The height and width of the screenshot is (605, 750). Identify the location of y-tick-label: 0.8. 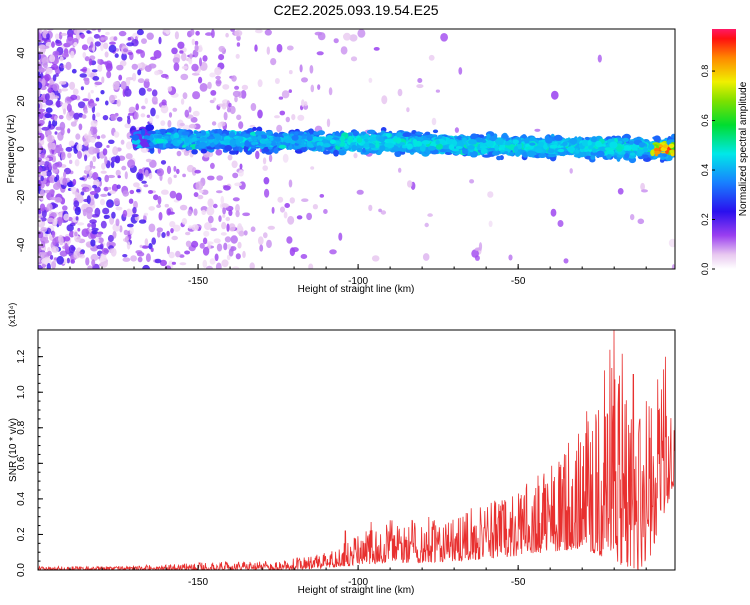
(21, 427).